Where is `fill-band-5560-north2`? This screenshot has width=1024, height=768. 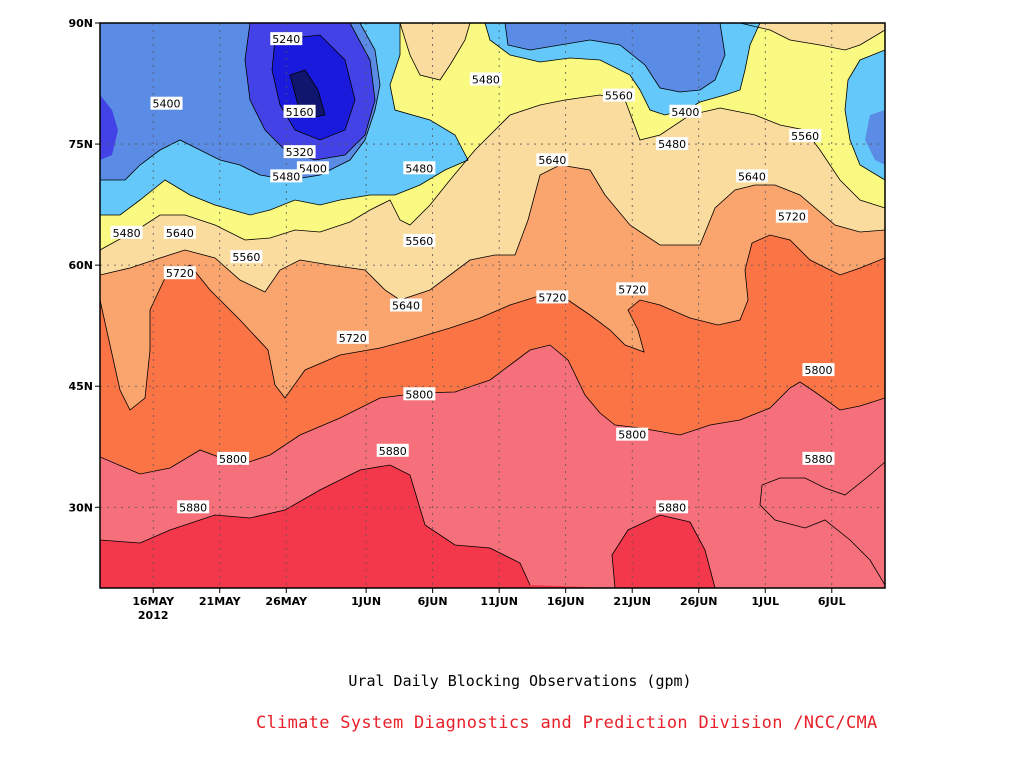
fill-band-5560-north2 is located at coordinates (435, 51).